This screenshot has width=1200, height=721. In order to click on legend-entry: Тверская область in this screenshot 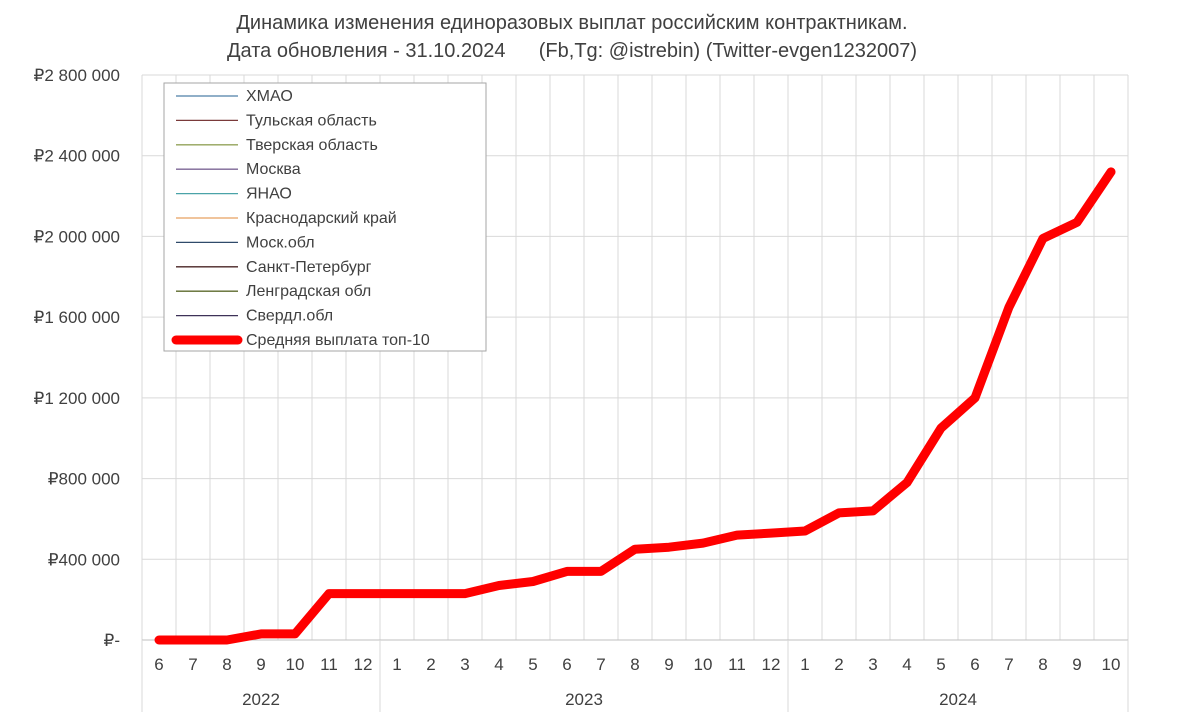, I will do `click(312, 145)`.